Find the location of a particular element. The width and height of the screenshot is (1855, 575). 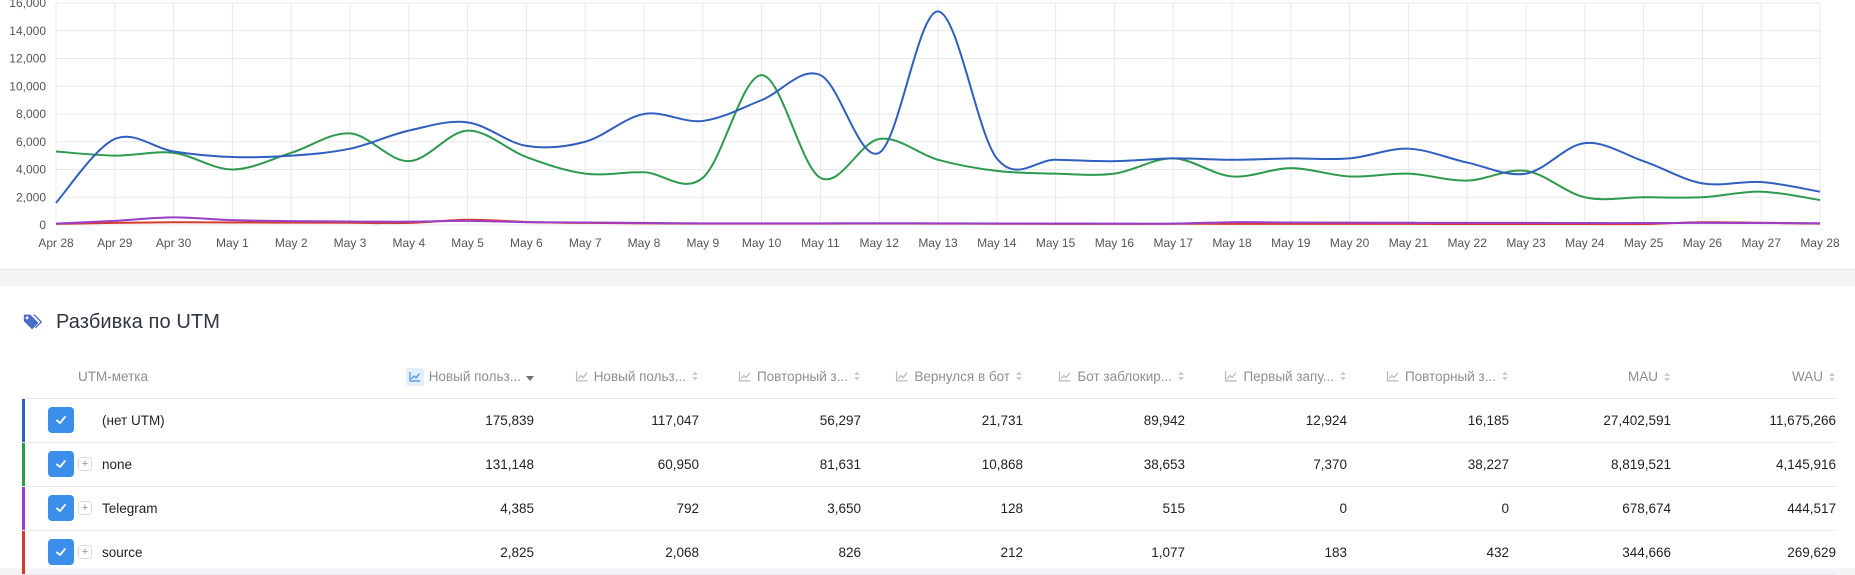

metric-cell: 1,077 is located at coordinates (1104, 552).